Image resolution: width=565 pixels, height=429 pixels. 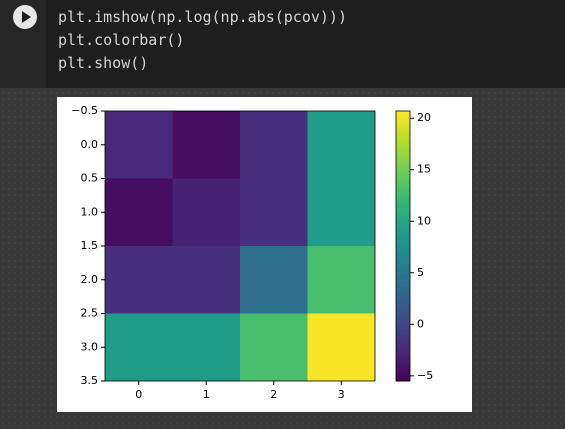 I want to click on colorbar-tick-label: 20, so click(x=424, y=117).